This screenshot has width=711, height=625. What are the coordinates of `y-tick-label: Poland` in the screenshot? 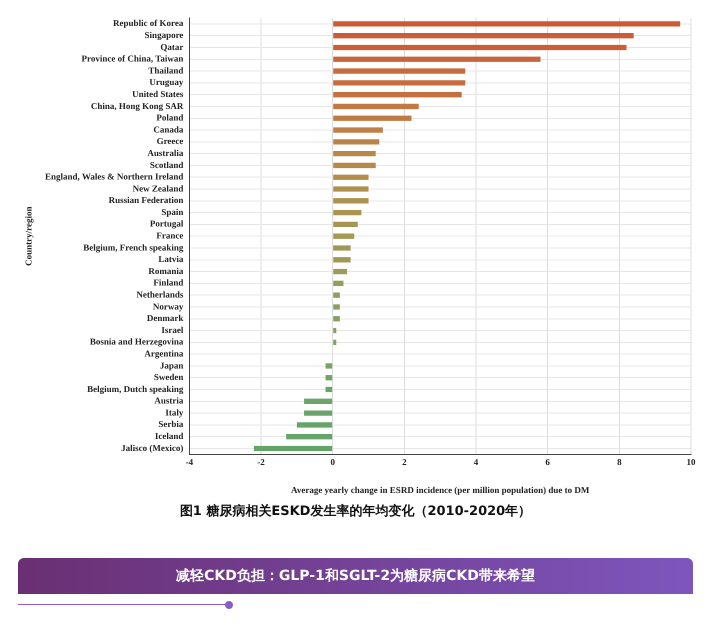 It's located at (170, 117).